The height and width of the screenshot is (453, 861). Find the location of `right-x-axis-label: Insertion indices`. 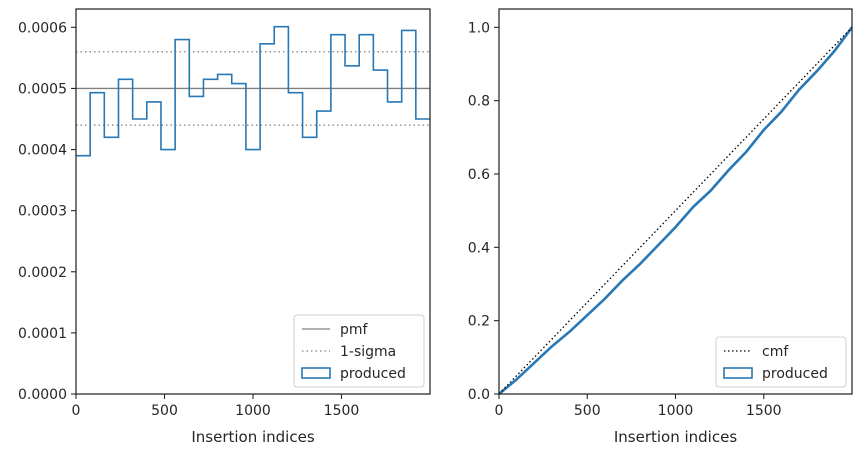

right-x-axis-label: Insertion indices is located at coordinates (675, 437).